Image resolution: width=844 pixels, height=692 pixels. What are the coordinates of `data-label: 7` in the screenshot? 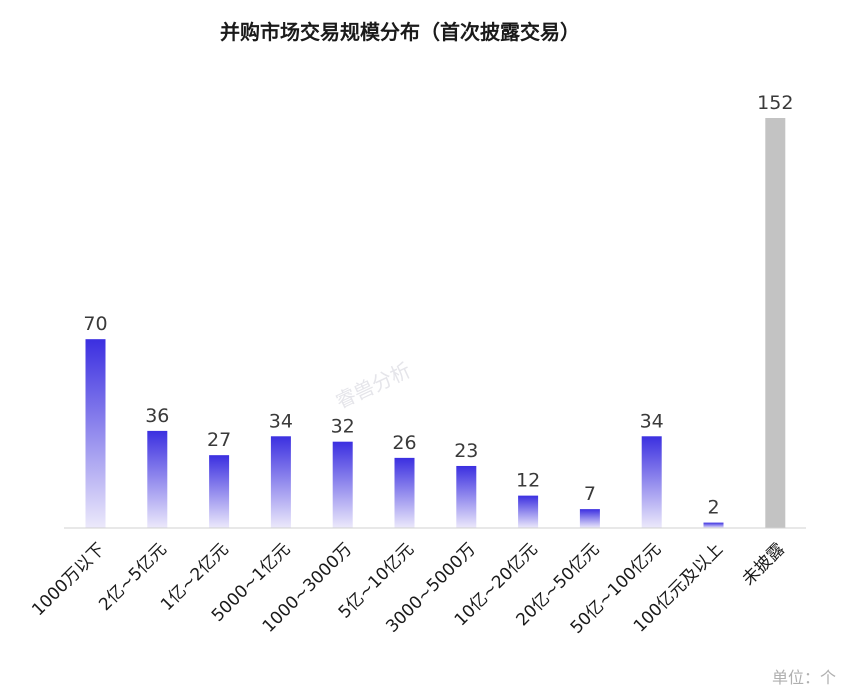 It's located at (590, 494).